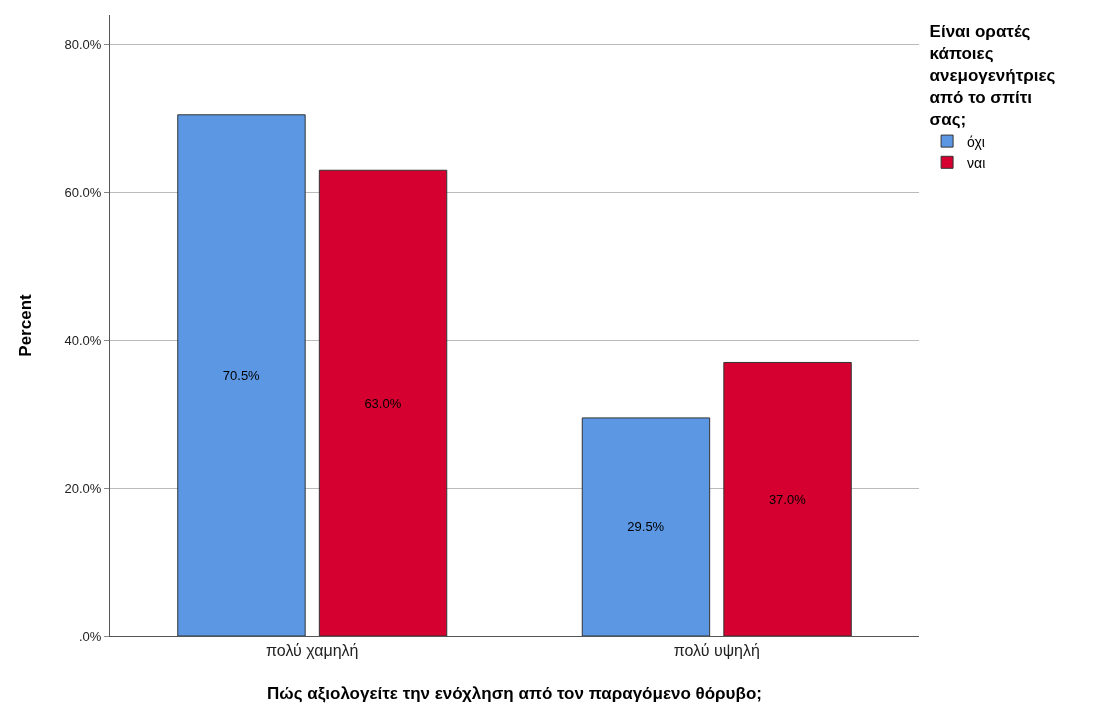 The width and height of the screenshot is (1109, 720). Describe the element at coordinates (83, 45) in the screenshot. I see `y-tick-label: 80.0%` at that location.